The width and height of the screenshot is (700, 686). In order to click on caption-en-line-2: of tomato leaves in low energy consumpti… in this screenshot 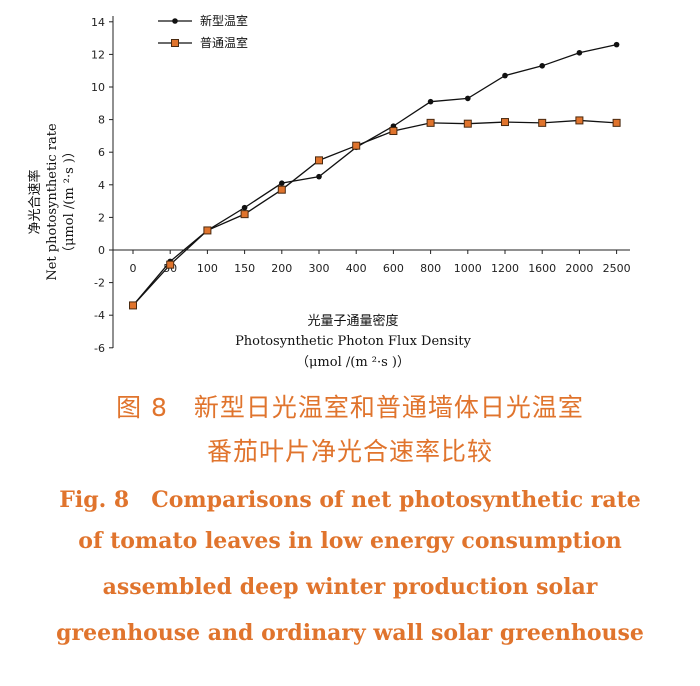, I will do `click(350, 541)`.